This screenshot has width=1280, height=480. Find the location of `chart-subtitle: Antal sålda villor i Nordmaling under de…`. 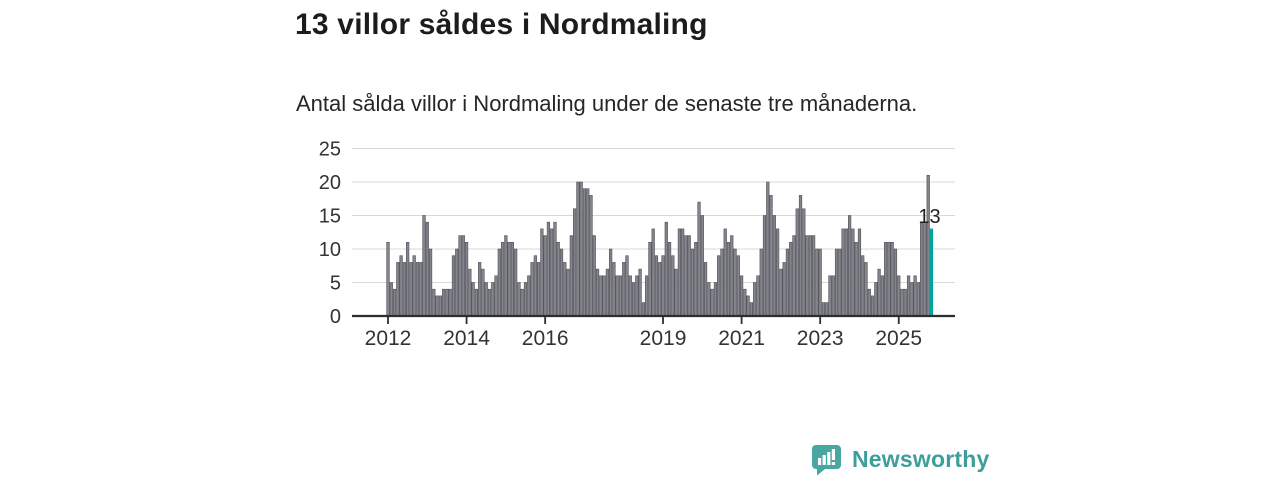

chart-subtitle: Antal sålda villor i Nordmaling under de… is located at coordinates (607, 103).